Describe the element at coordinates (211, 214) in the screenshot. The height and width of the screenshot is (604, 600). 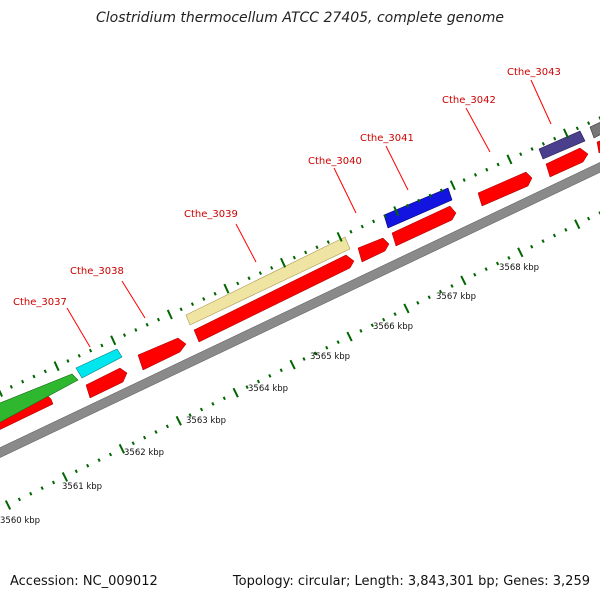
I see `gene-label: Cthe_3039` at that location.